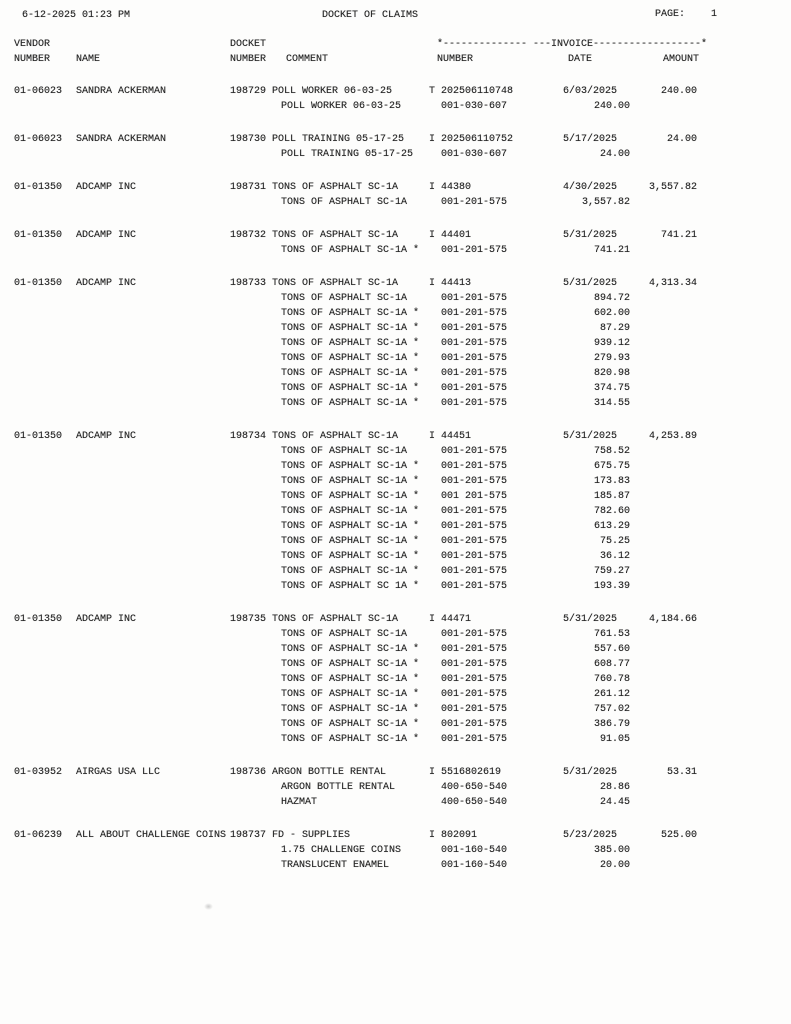 This screenshot has width=791, height=1024. I want to click on detail-amount: 20.00, so click(614, 865).